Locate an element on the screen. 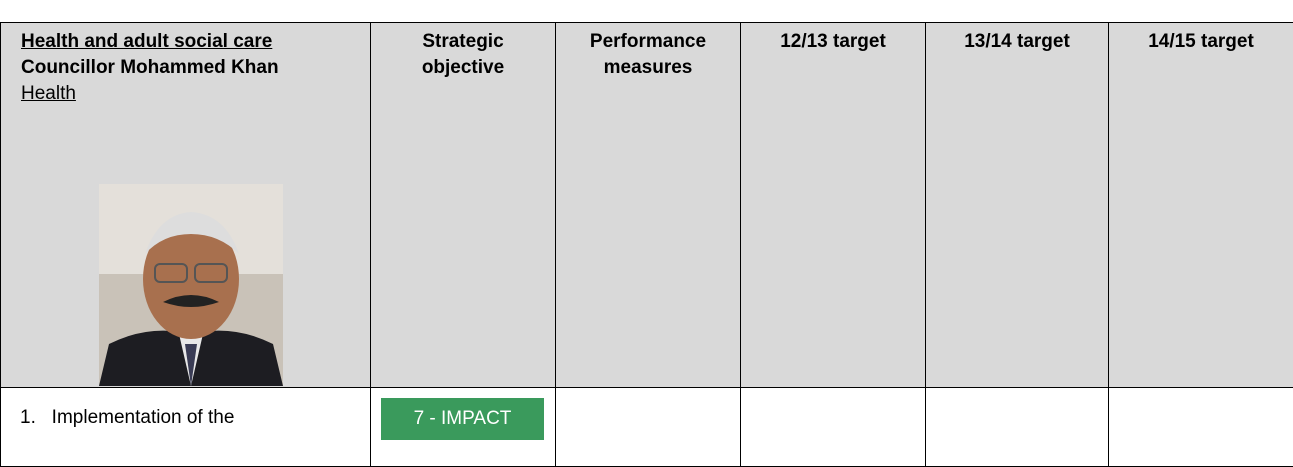  column-header: Performance measures is located at coordinates (648, 205).